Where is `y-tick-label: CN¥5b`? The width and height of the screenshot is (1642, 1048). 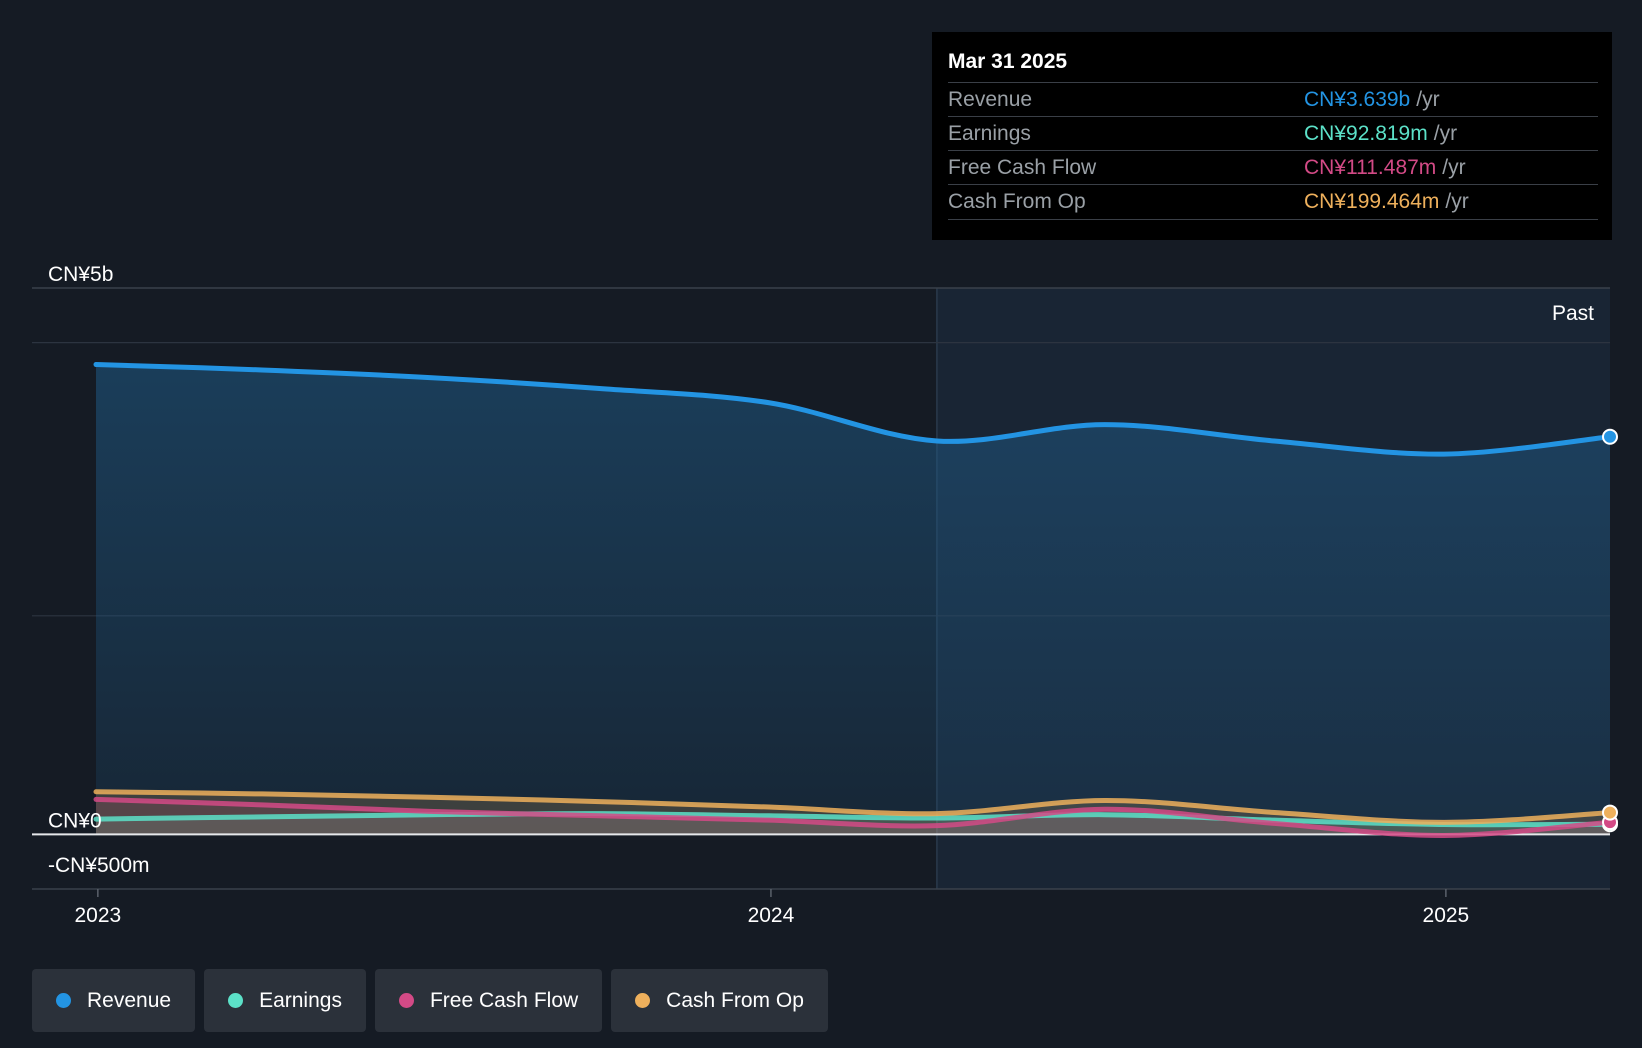
y-tick-label: CN¥5b is located at coordinates (80, 274).